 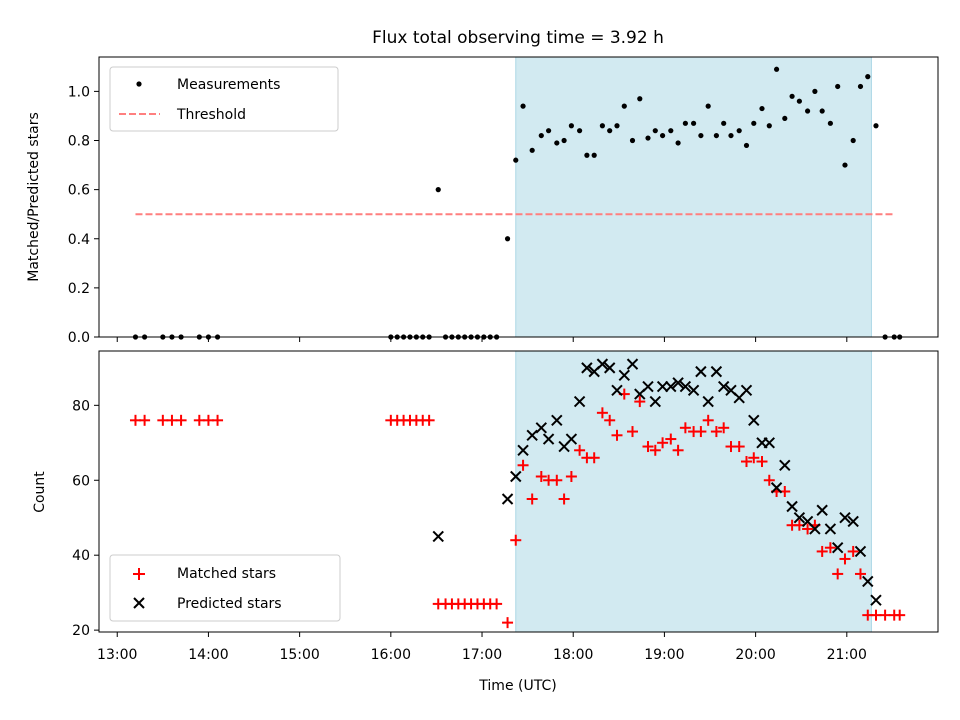 I want to click on xtick-label: 15:00, so click(x=299, y=655).